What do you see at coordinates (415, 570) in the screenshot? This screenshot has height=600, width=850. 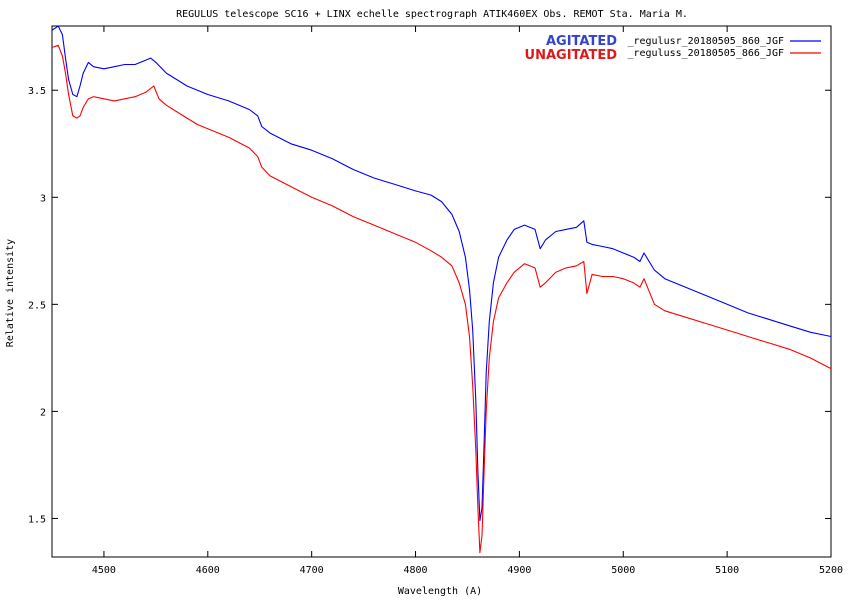 I see `x-tick-label: 4800` at bounding box center [415, 570].